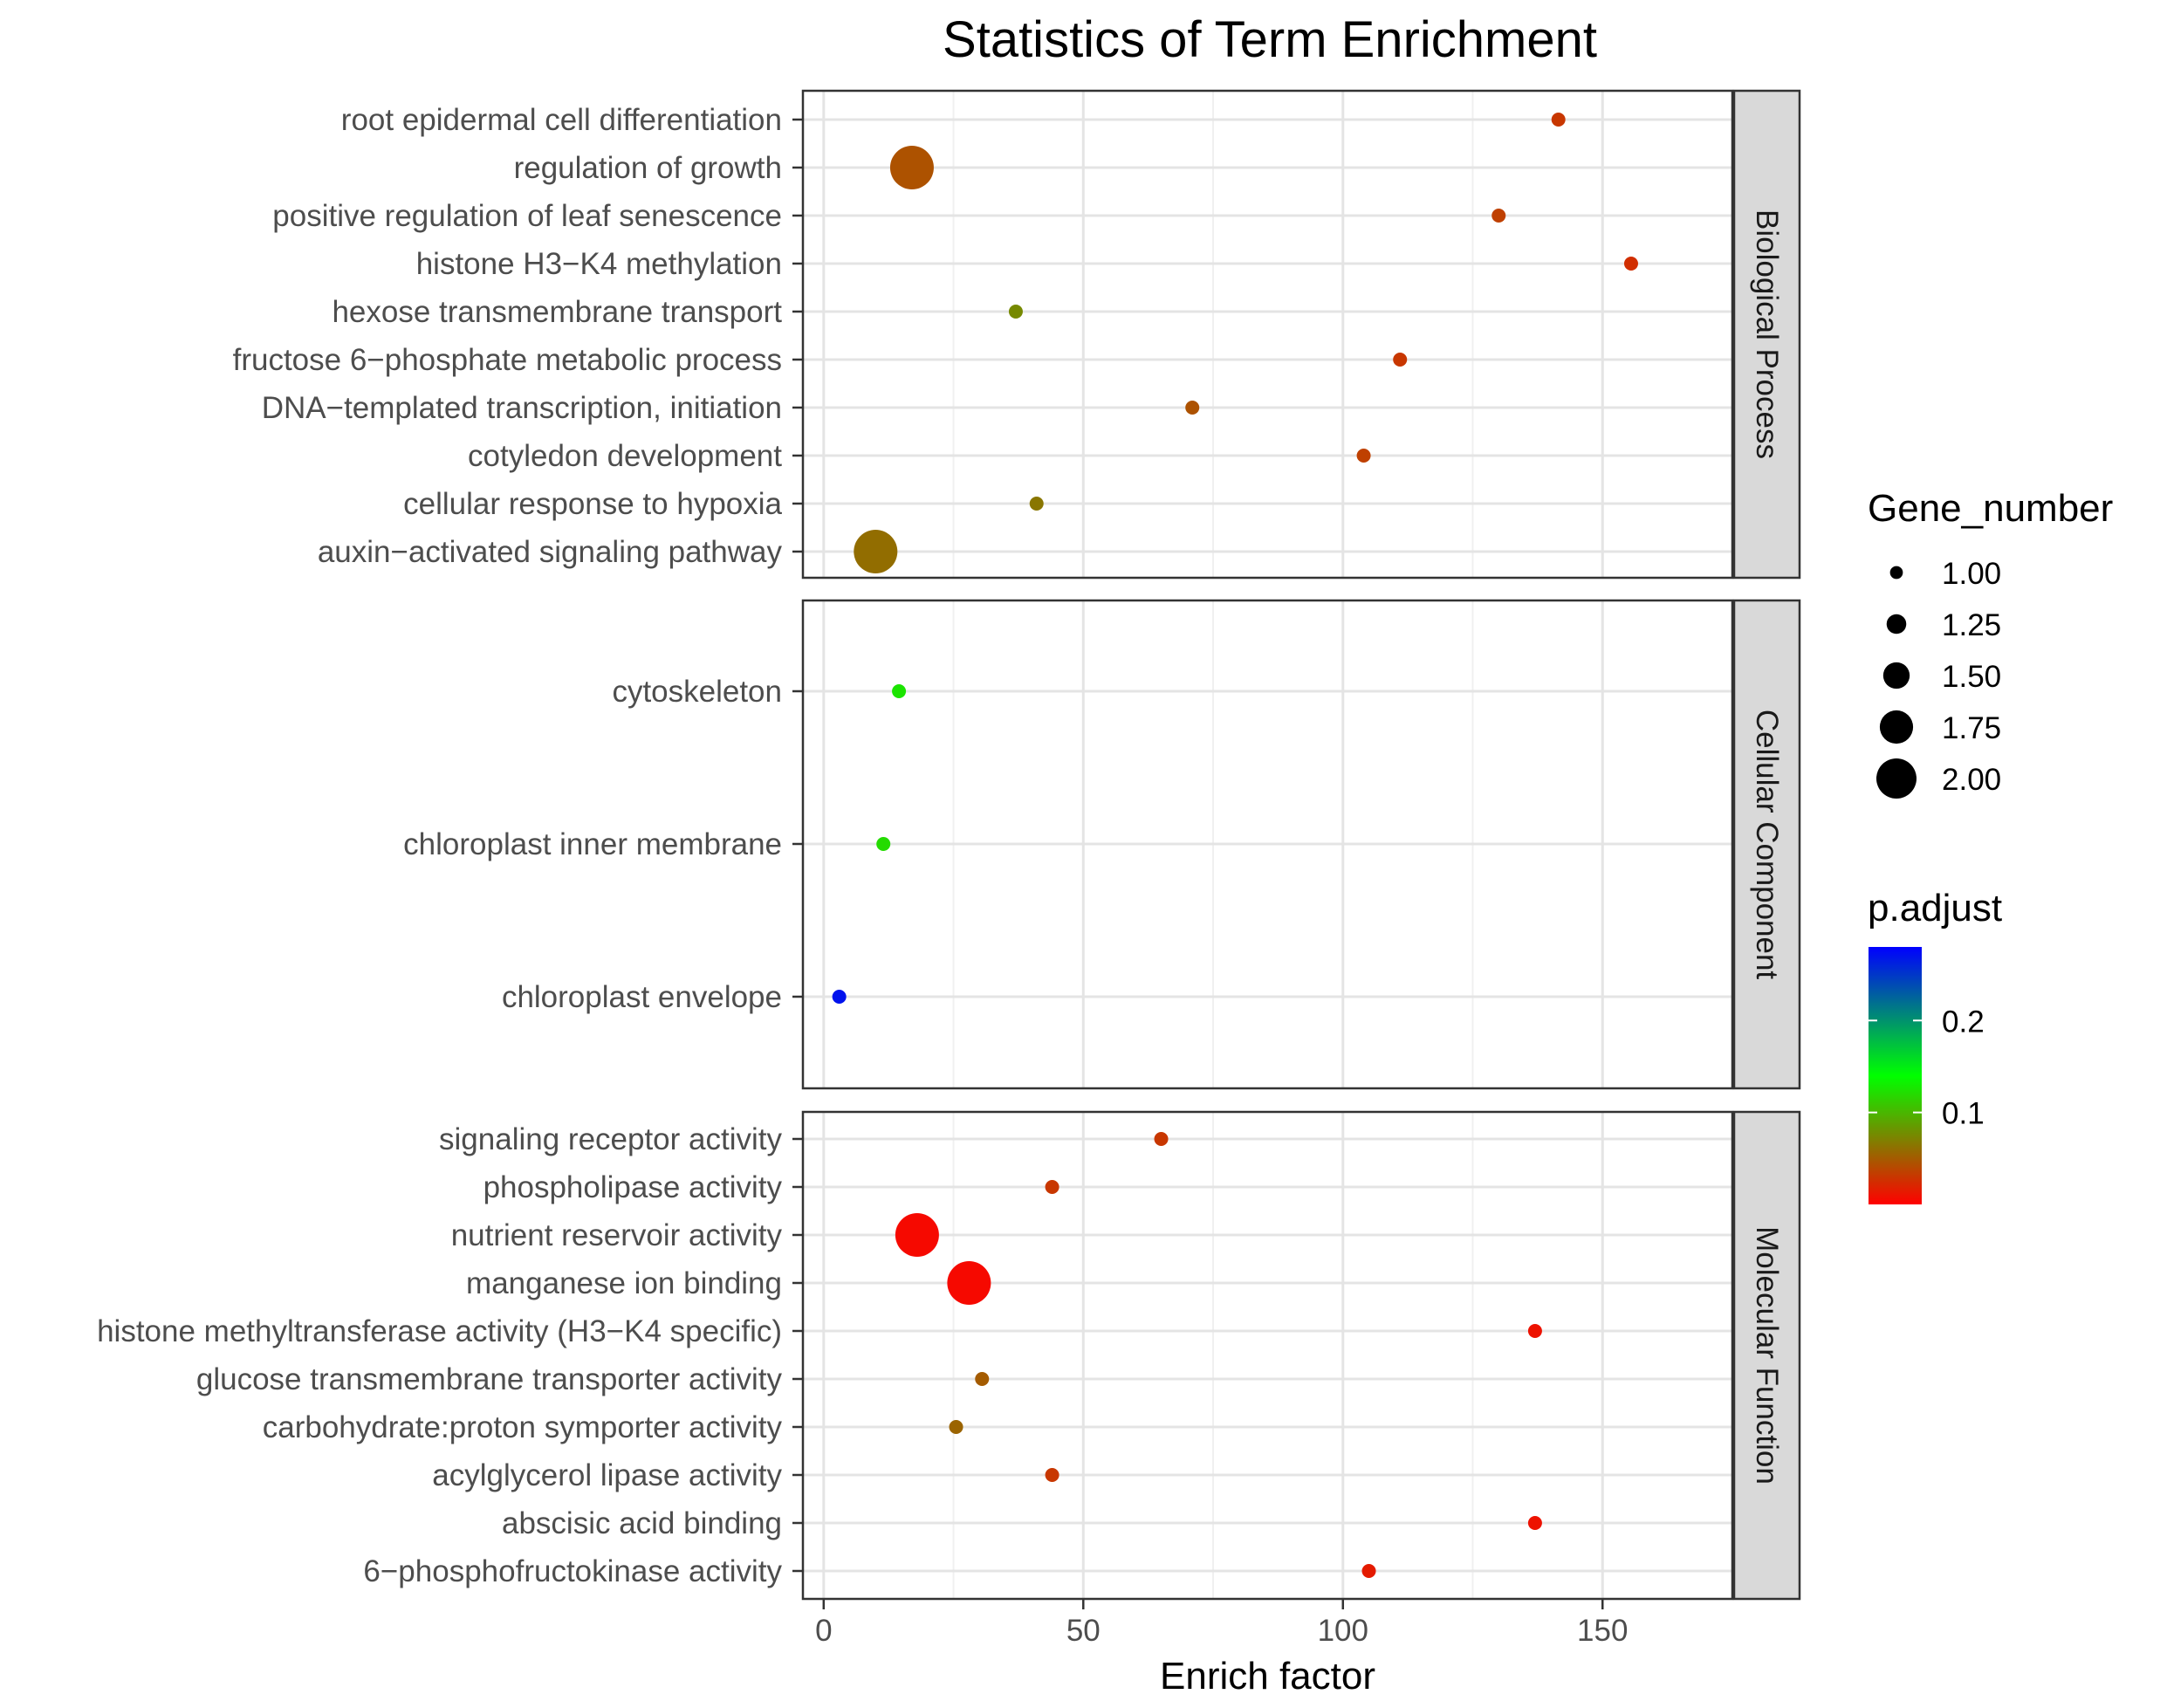 The image size is (2160, 1708). What do you see at coordinates (697, 692) in the screenshot?
I see `y-tick-label: cytoskeleton` at bounding box center [697, 692].